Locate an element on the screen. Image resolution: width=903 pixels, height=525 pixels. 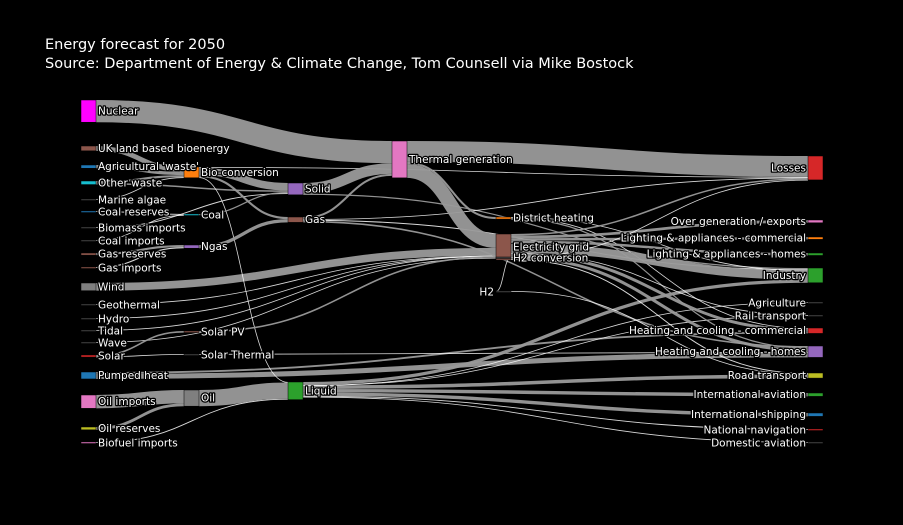
node-h2 is located at coordinates (503, 291).